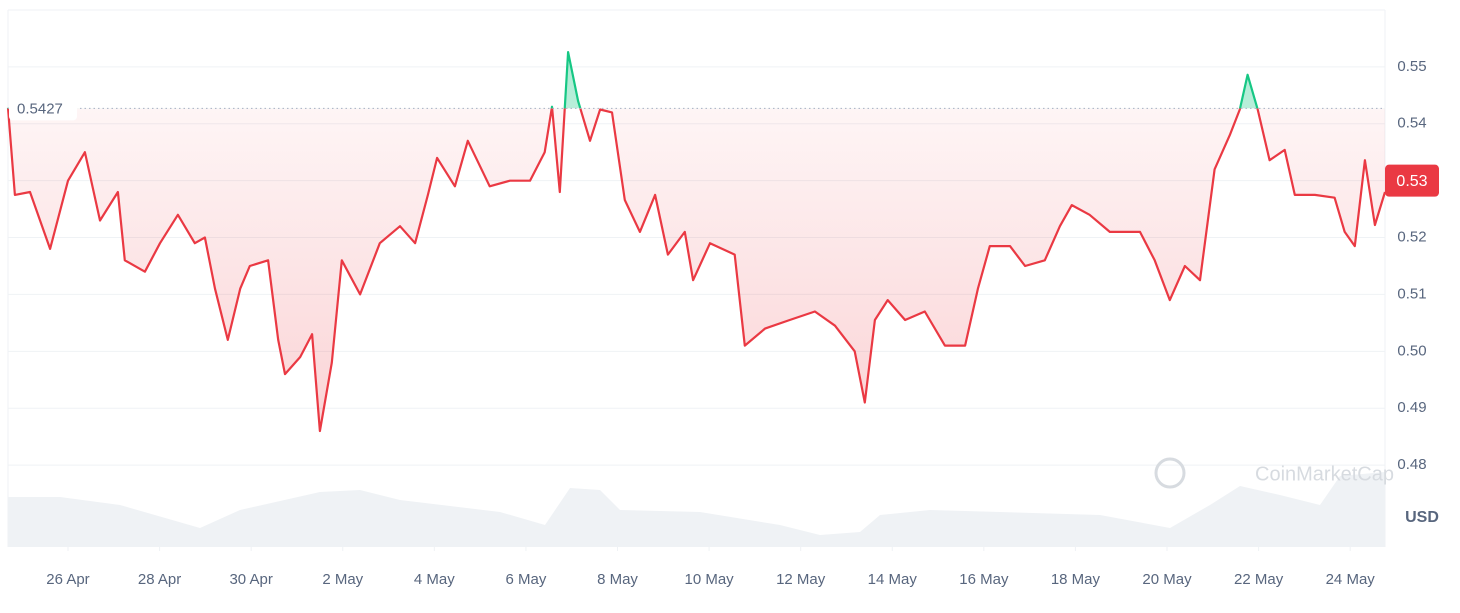 Image resolution: width=1460 pixels, height=613 pixels. Describe the element at coordinates (984, 579) in the screenshot. I see `x-tick-label: 16 May` at that location.